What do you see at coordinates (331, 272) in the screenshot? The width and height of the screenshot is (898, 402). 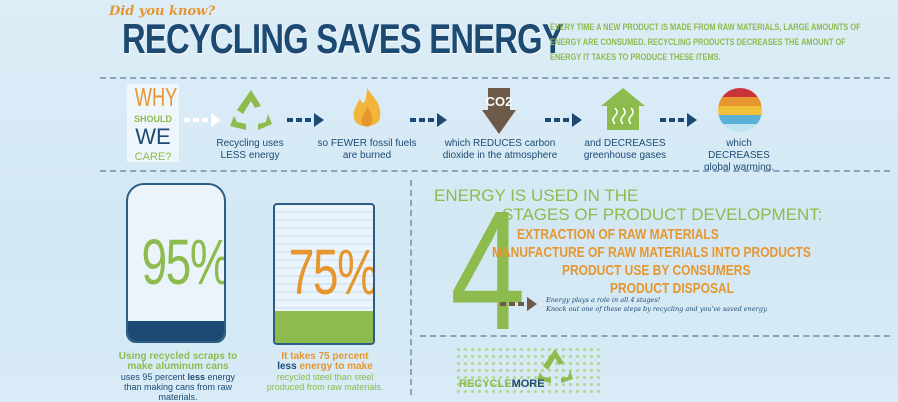 I see `can-percent: 75%` at bounding box center [331, 272].